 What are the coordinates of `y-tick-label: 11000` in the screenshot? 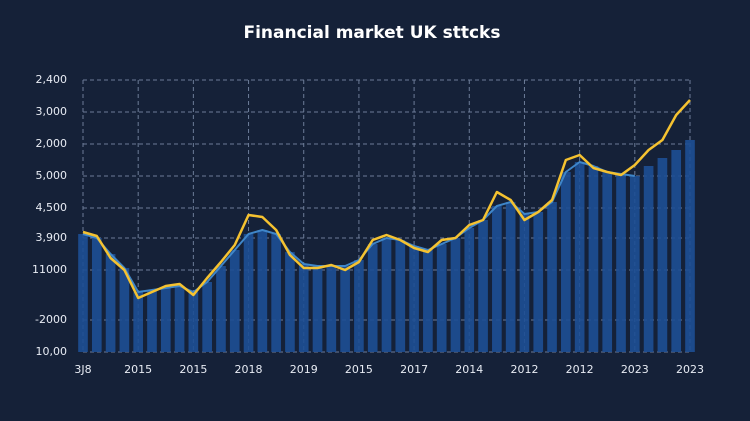 It's located at (49, 269).